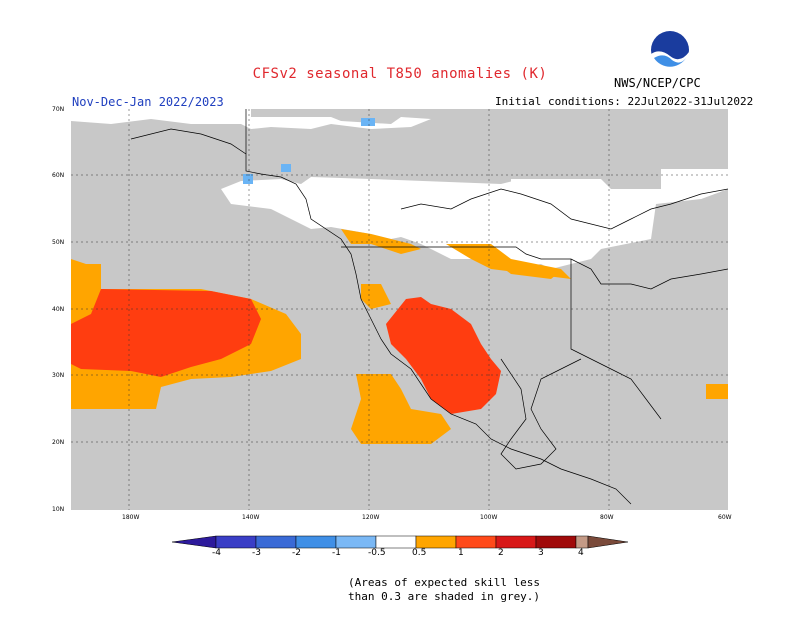 The image size is (800, 618). I want to click on lat-label-10n: 10N, so click(58, 509).